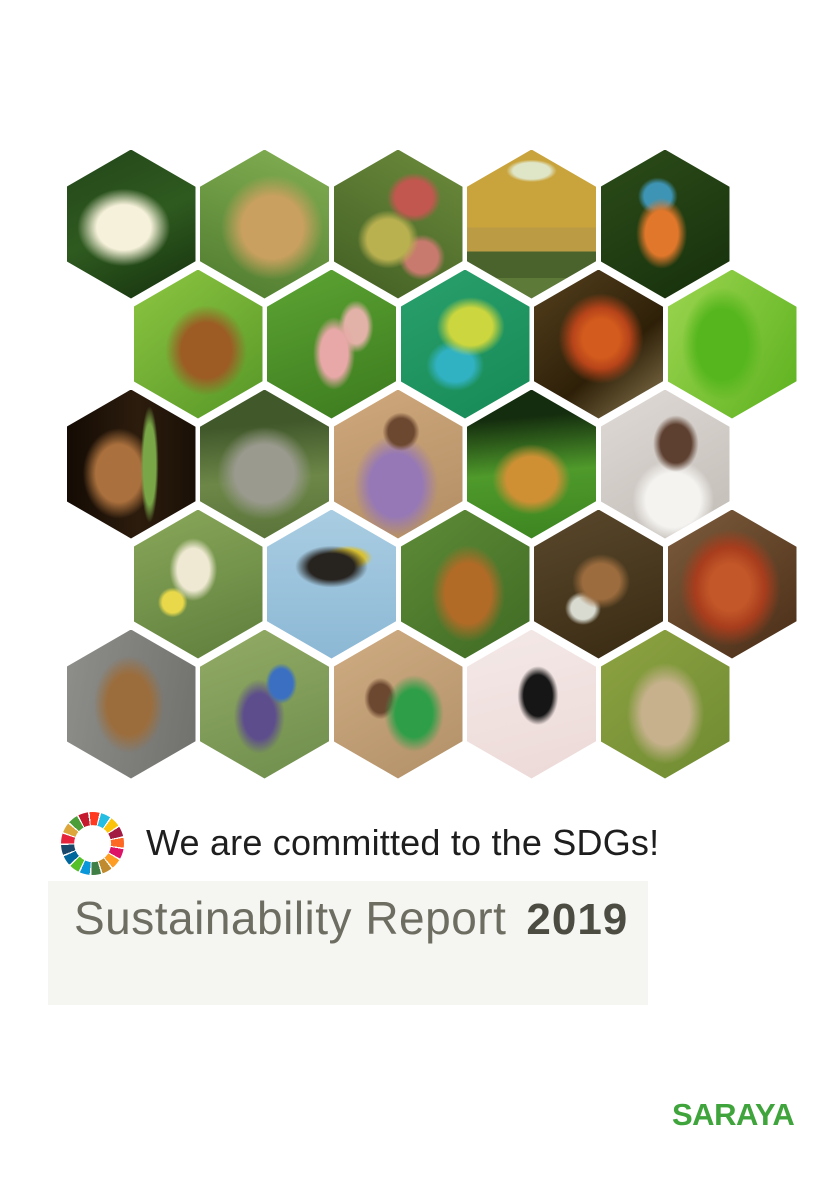 Image resolution: width=836 pixels, height=1181 pixels. What do you see at coordinates (598, 344) in the screenshot?
I see `hex-photo-oil-palm-fruits` at bounding box center [598, 344].